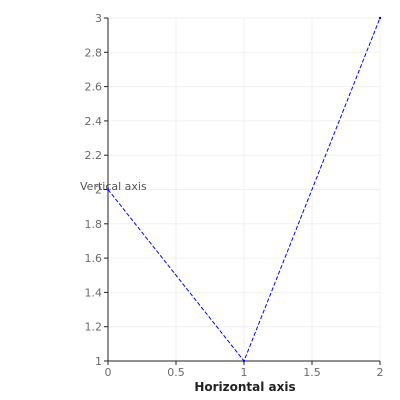  What do you see at coordinates (108, 372) in the screenshot?
I see `x-tick-label: 0` at bounding box center [108, 372].